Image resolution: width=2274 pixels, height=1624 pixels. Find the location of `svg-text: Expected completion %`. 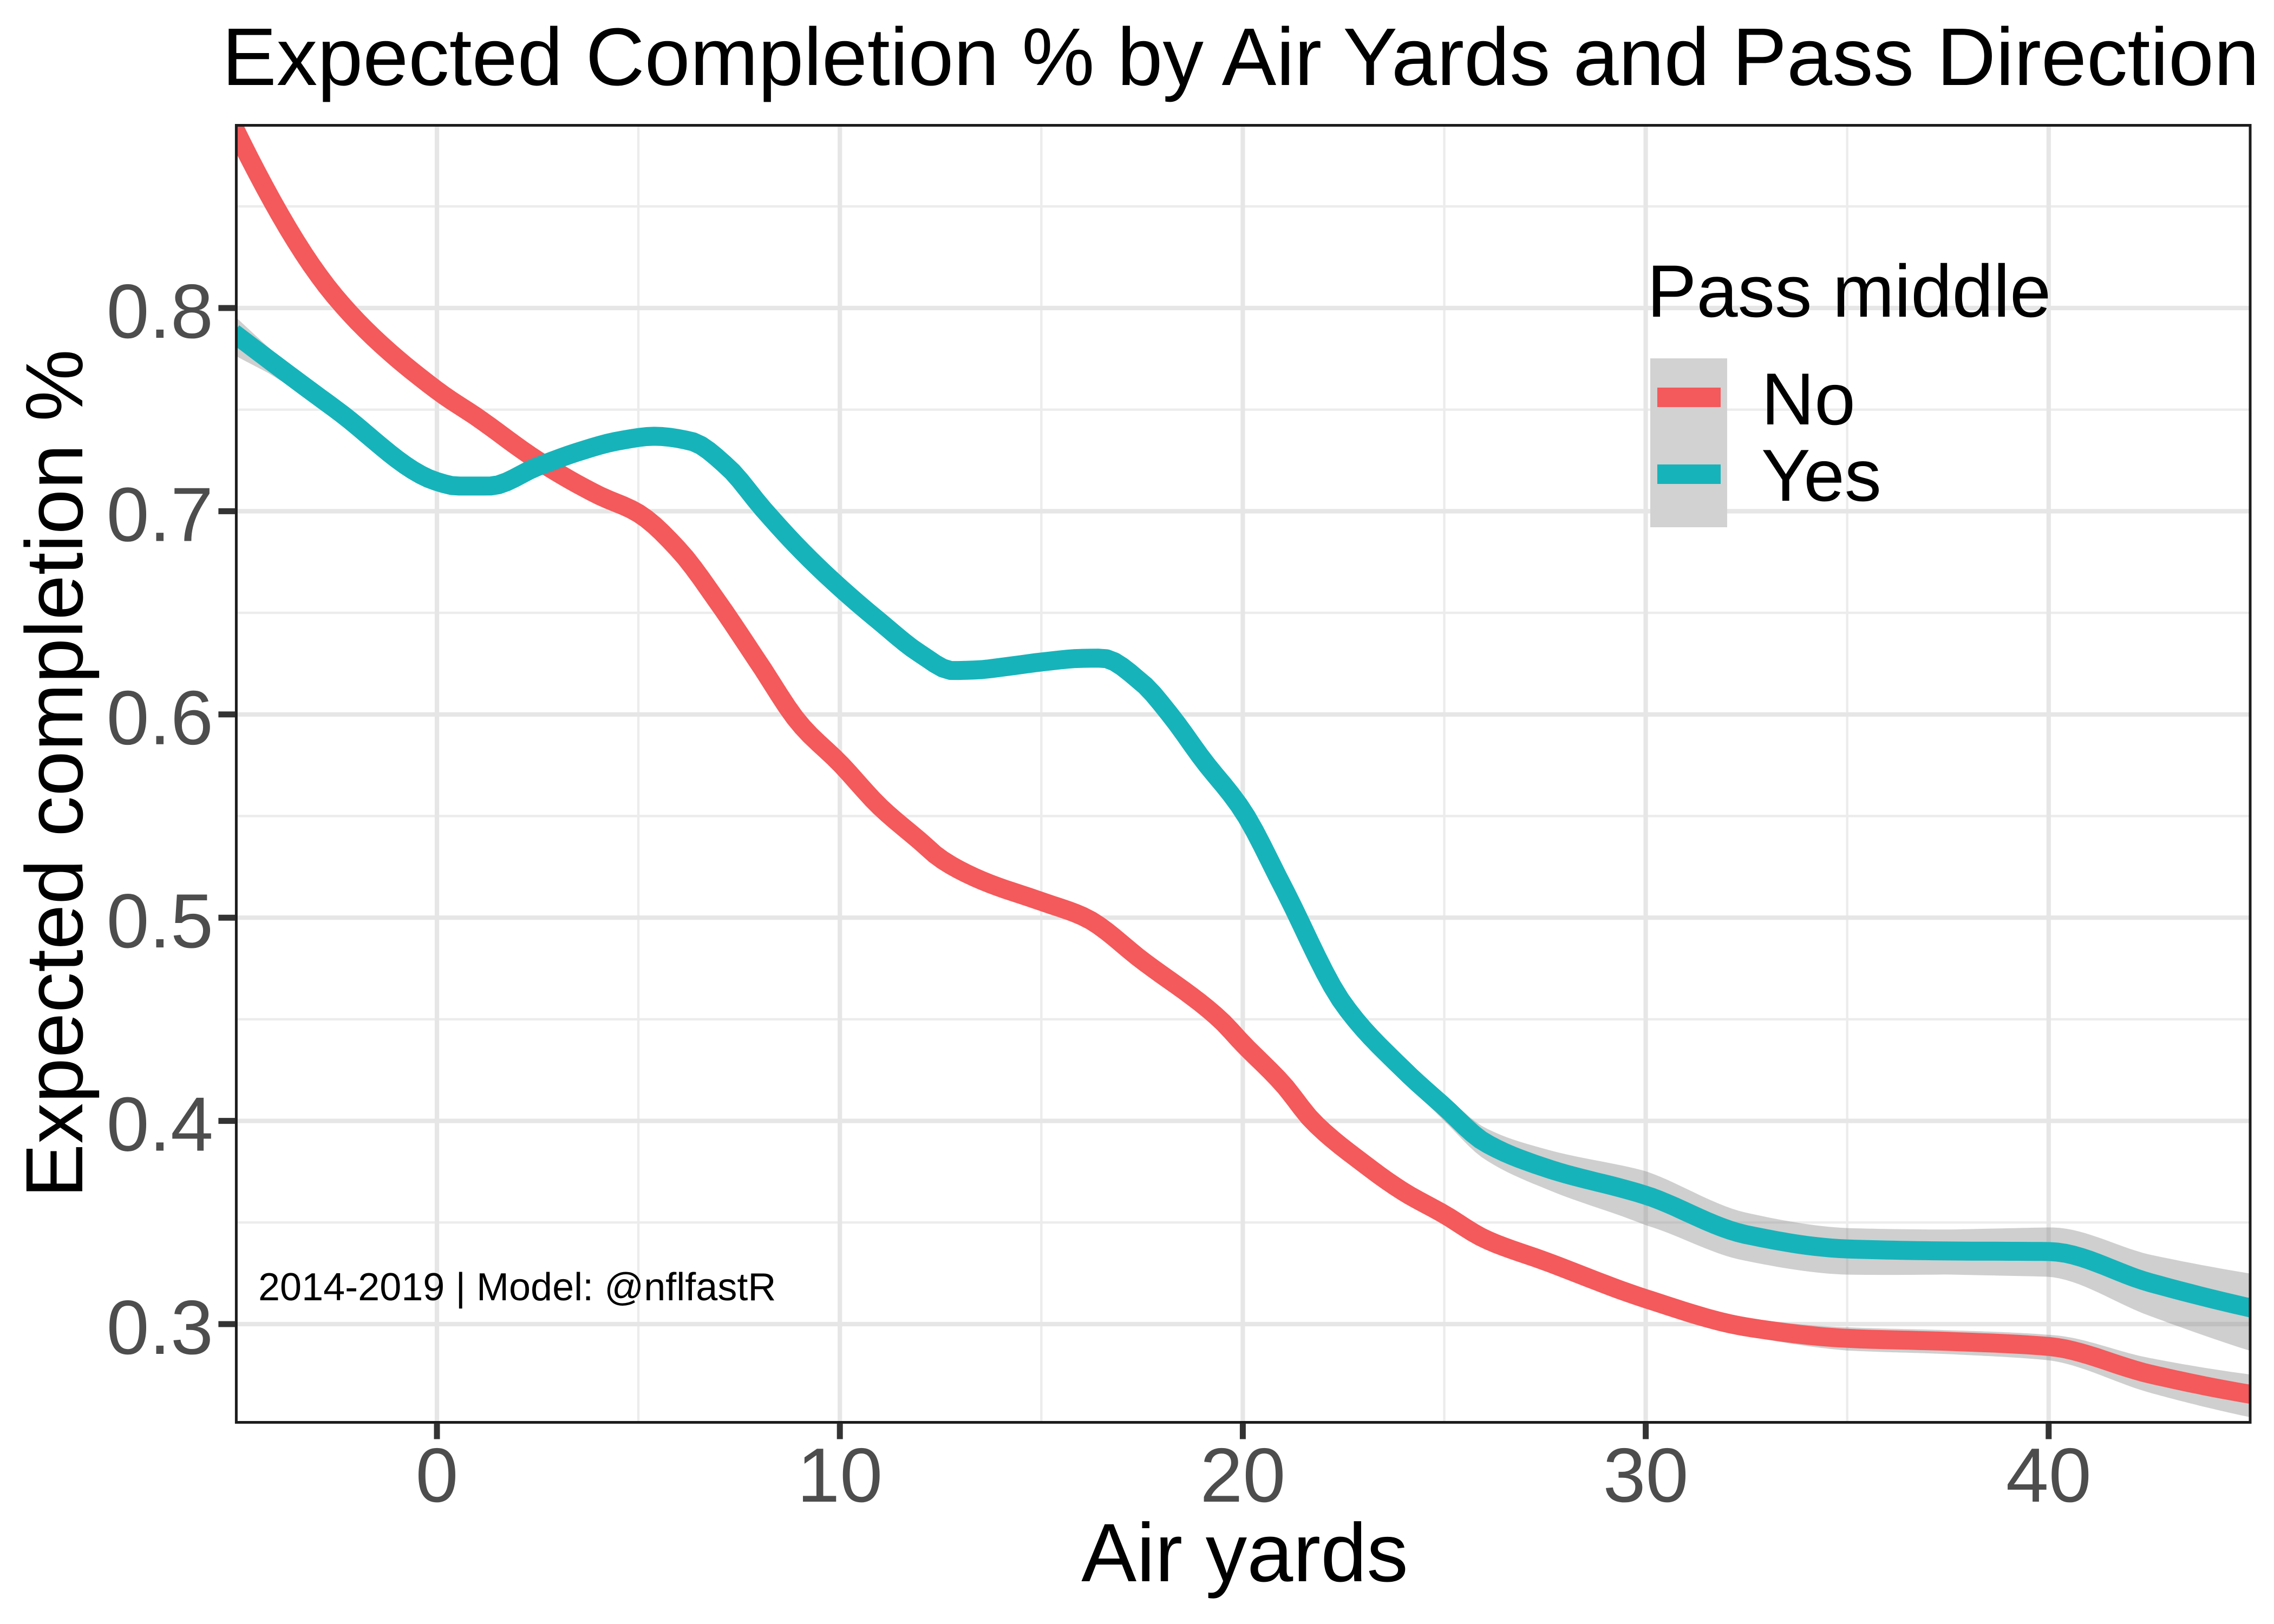

svg-text: Expected completion % is located at coordinates (55, 773).